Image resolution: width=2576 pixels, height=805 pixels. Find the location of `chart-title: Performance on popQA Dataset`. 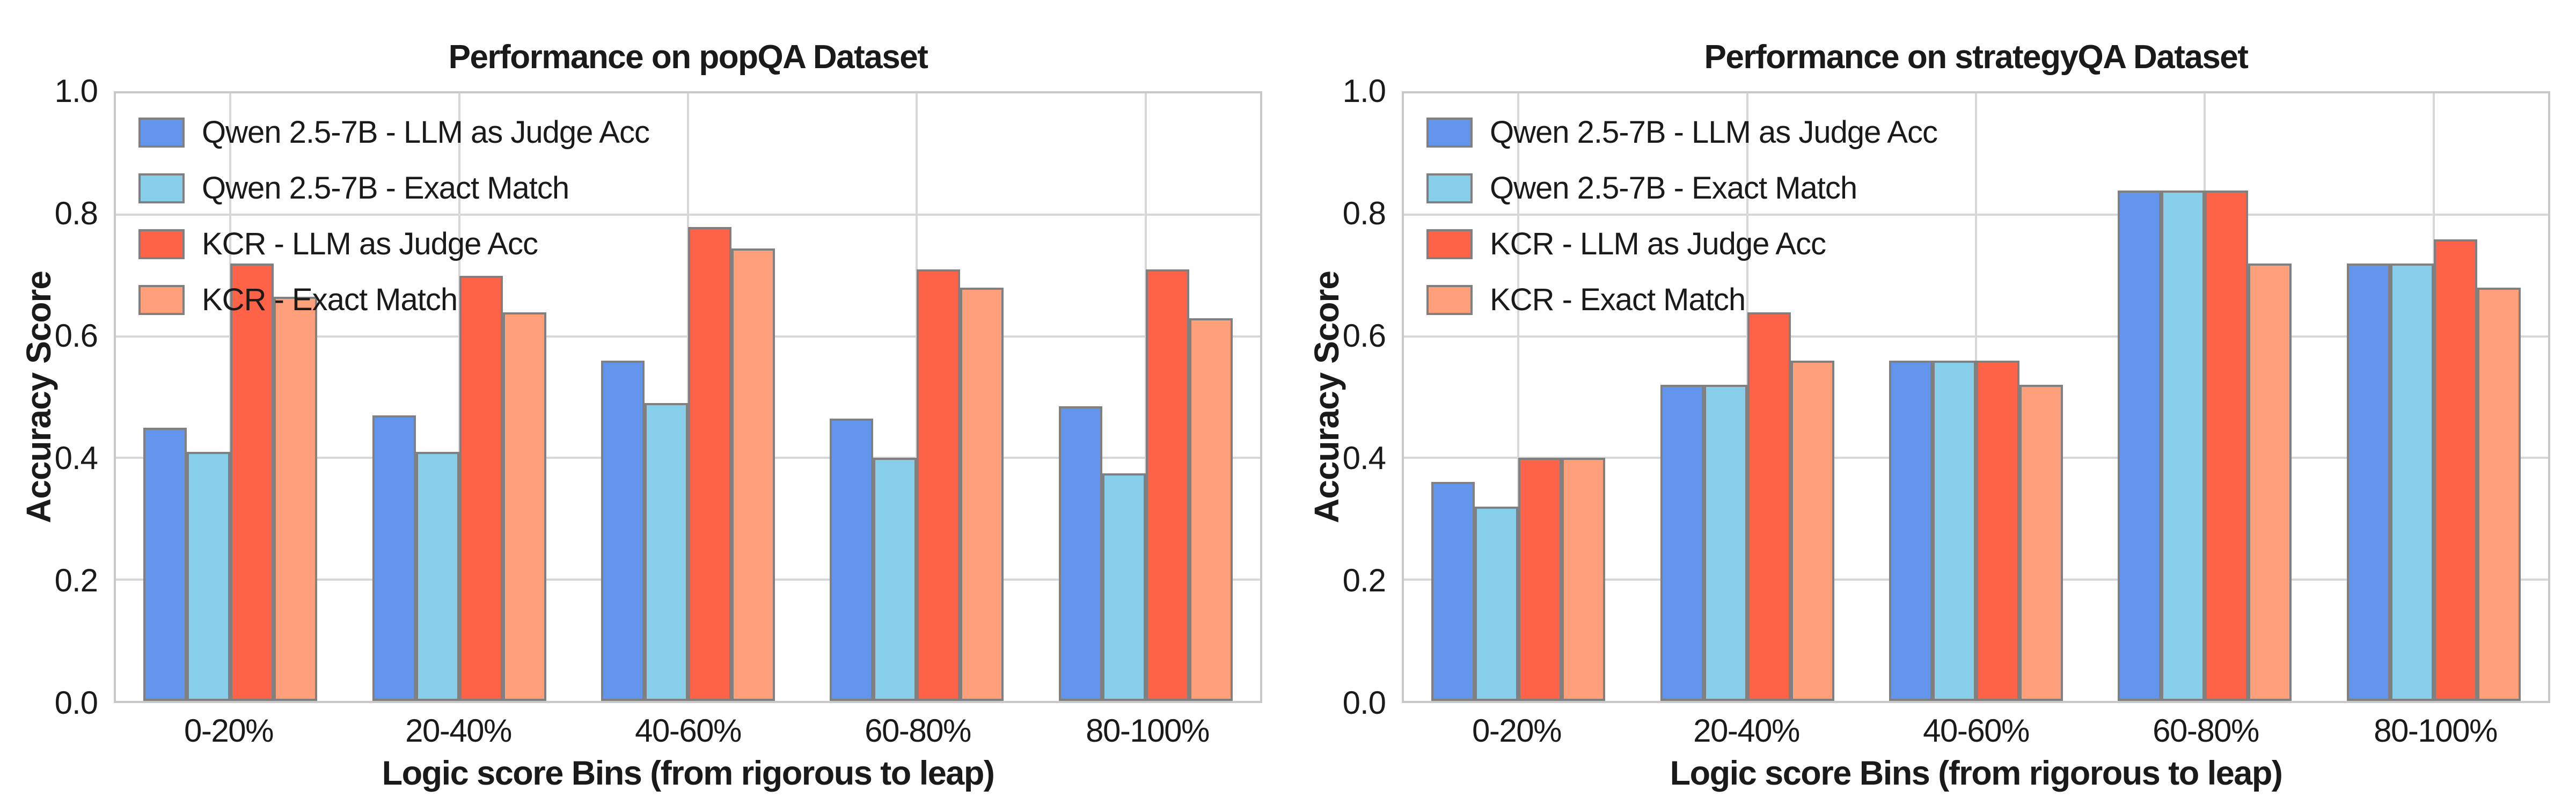

chart-title: Performance on popQA Dataset is located at coordinates (688, 57).